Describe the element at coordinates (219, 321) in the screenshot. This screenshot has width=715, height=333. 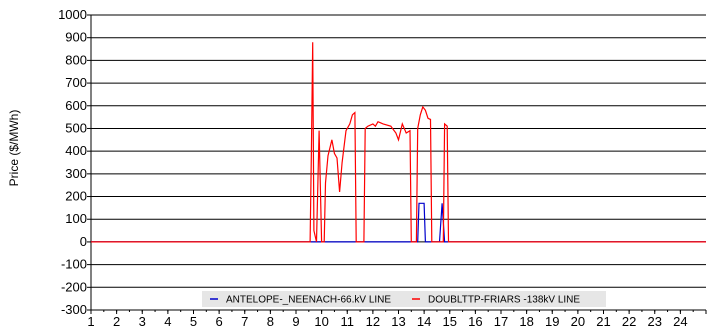
I see `x-tick-label: 6` at that location.